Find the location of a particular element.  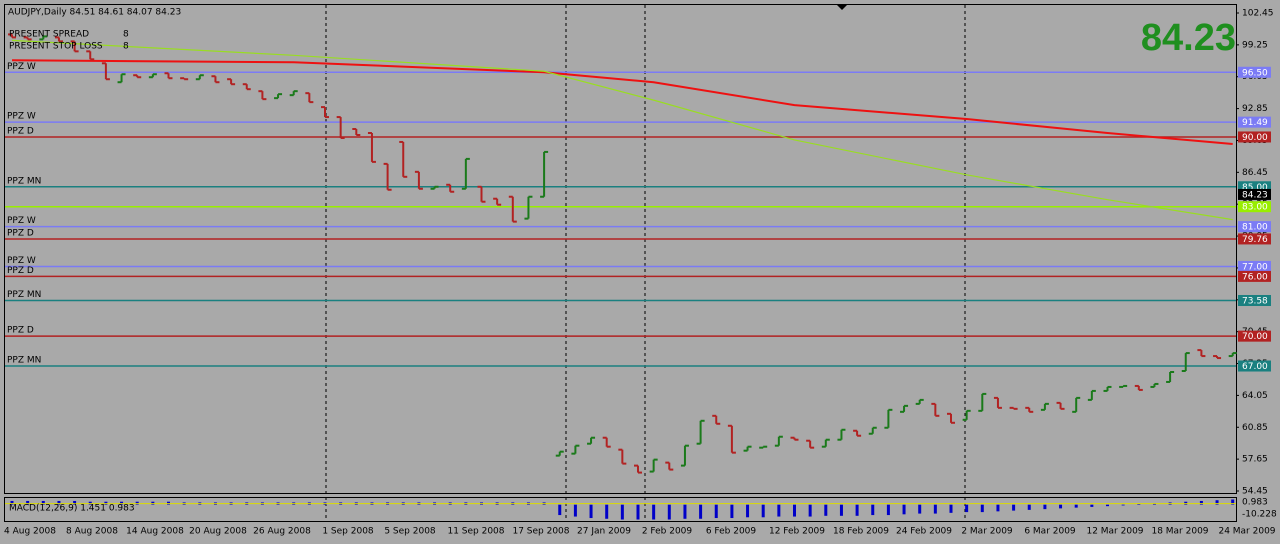

current-price-label: 84.23 is located at coordinates (1255, 195).